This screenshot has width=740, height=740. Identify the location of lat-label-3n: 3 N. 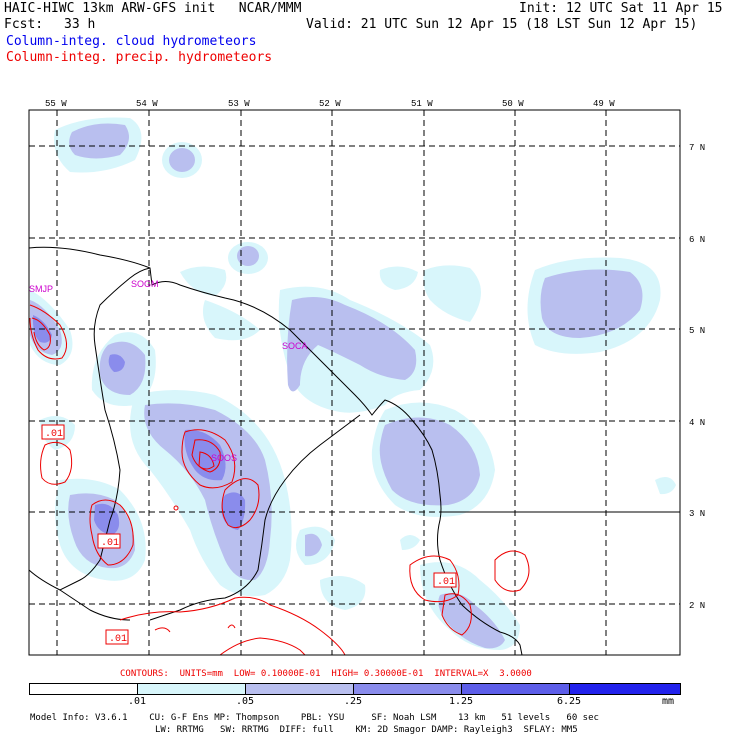
(697, 514).